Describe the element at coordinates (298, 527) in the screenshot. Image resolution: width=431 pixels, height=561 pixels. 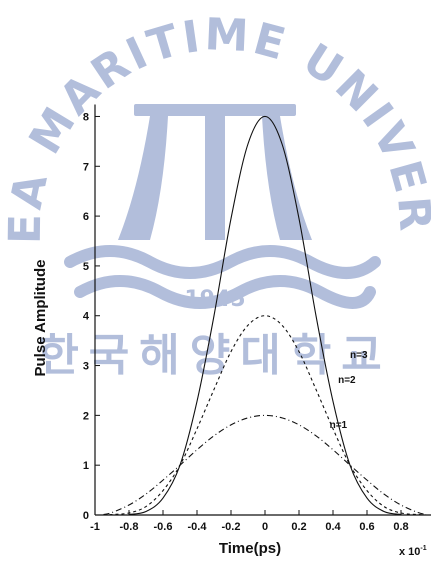
I see `x-tick-label: 0.2` at that location.